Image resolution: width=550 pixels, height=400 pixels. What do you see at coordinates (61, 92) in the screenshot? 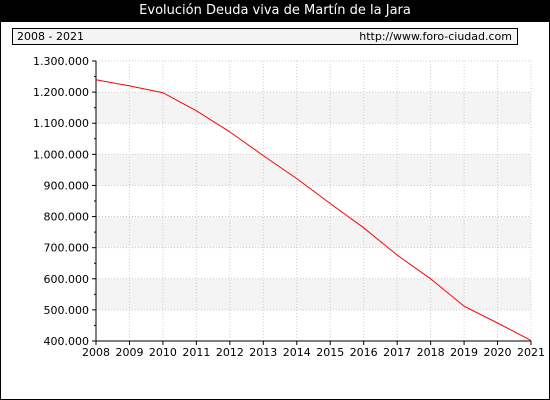
I see `y-tick-label: 1.200.000` at bounding box center [61, 92].